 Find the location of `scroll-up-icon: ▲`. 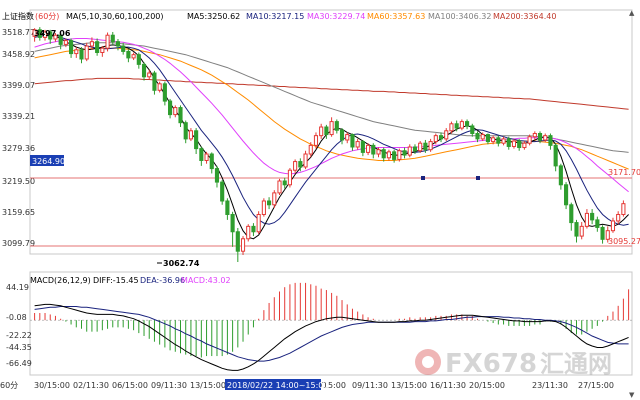

scroll-up-icon: ▲ is located at coordinates (632, 13).